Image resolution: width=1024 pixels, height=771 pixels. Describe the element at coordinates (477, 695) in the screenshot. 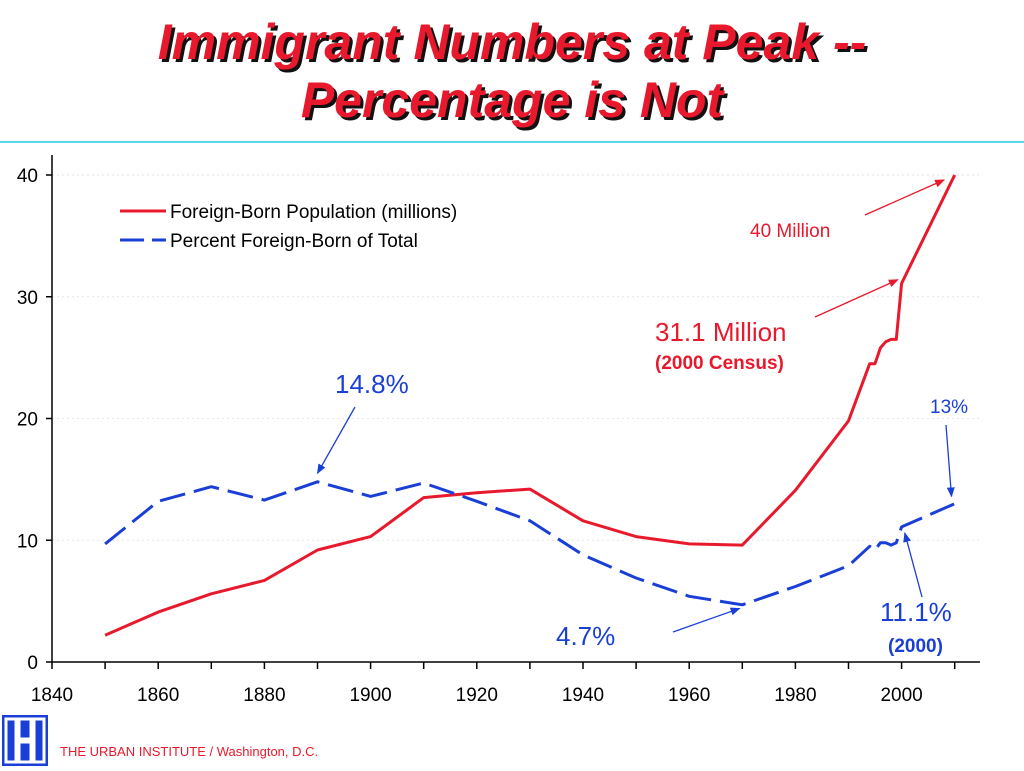

I see `x-tick-label: 1920` at that location.